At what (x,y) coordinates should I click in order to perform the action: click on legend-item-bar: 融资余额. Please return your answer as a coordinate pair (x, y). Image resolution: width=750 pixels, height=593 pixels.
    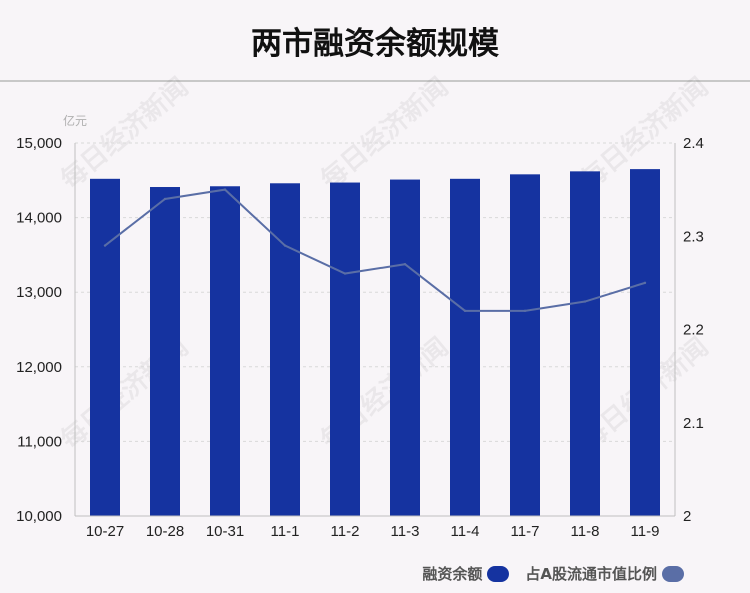
    Looking at the image, I should click on (466, 573).